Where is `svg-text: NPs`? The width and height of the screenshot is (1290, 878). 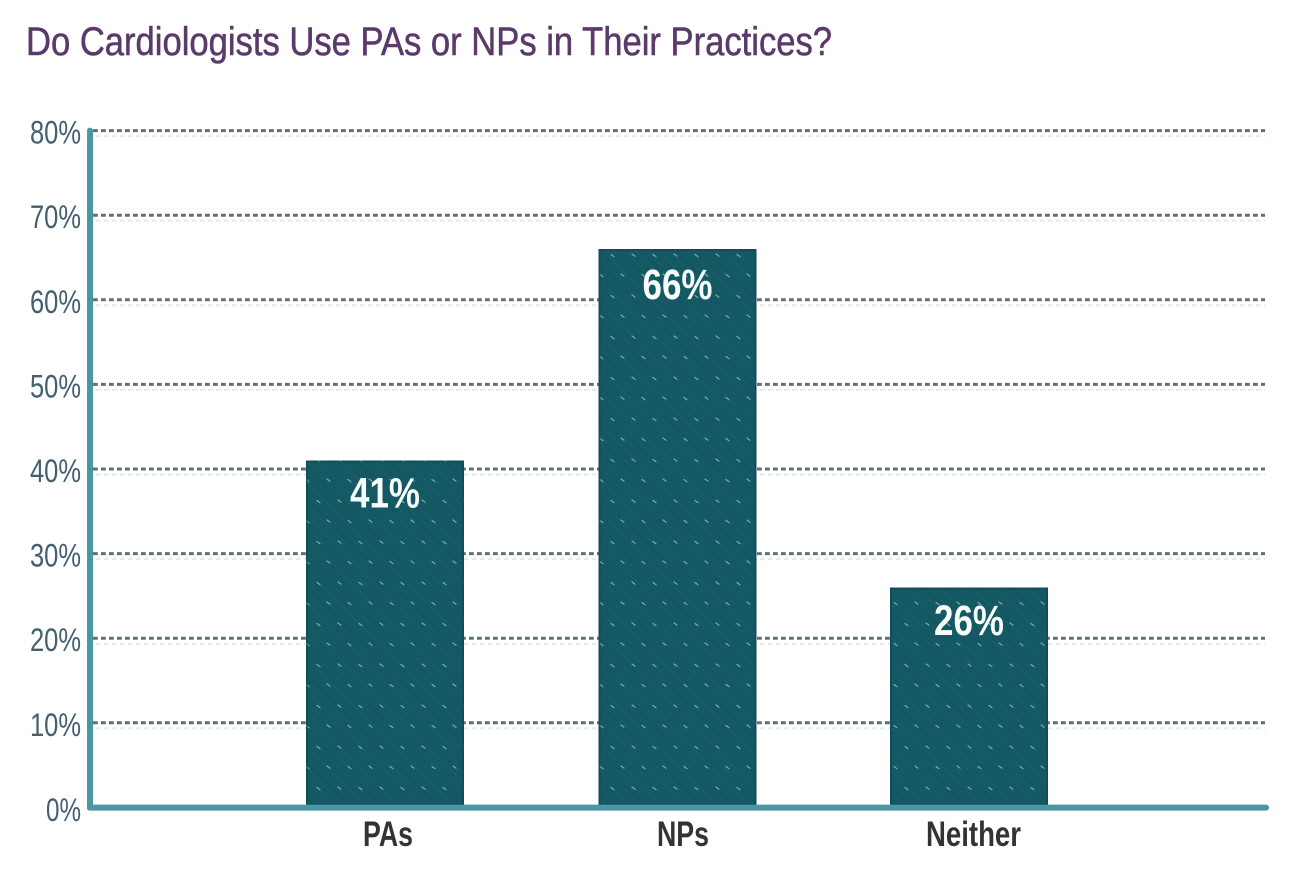
svg-text: NPs is located at coordinates (683, 834).